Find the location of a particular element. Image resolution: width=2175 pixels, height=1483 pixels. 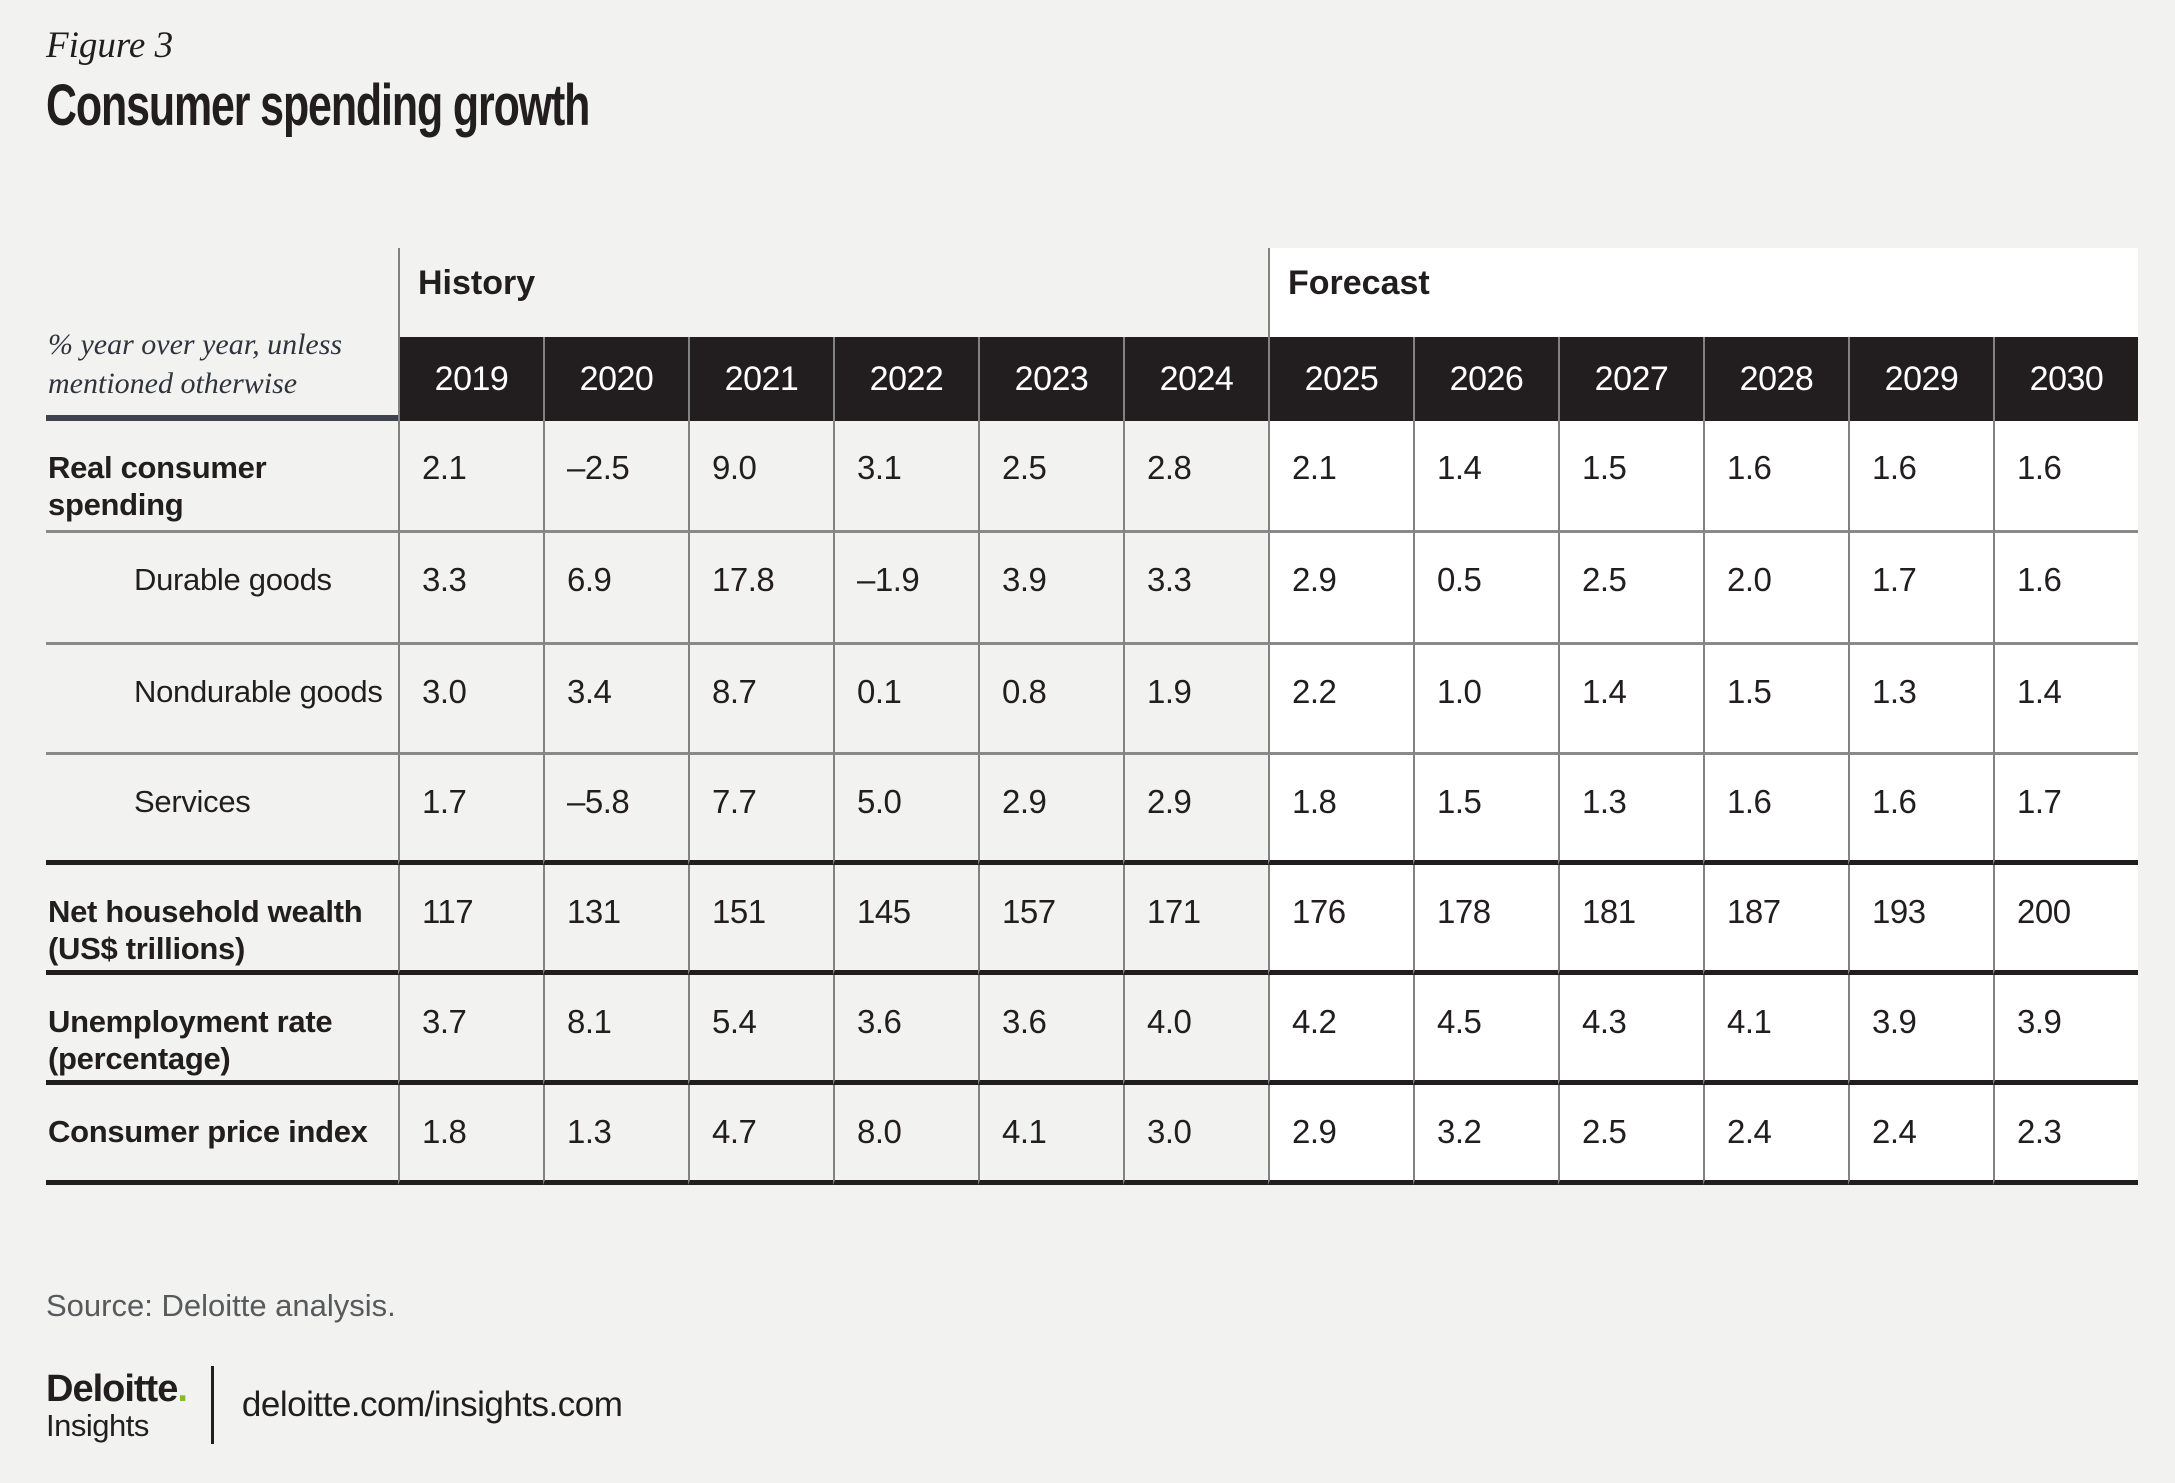

table-cell: 131 is located at coordinates (615, 920).